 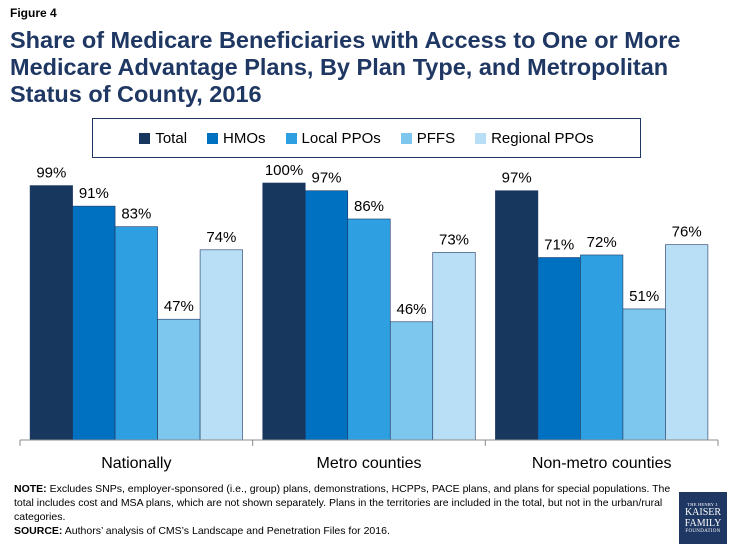 I want to click on bar-metro-counties-regional-ppos, so click(x=454, y=346).